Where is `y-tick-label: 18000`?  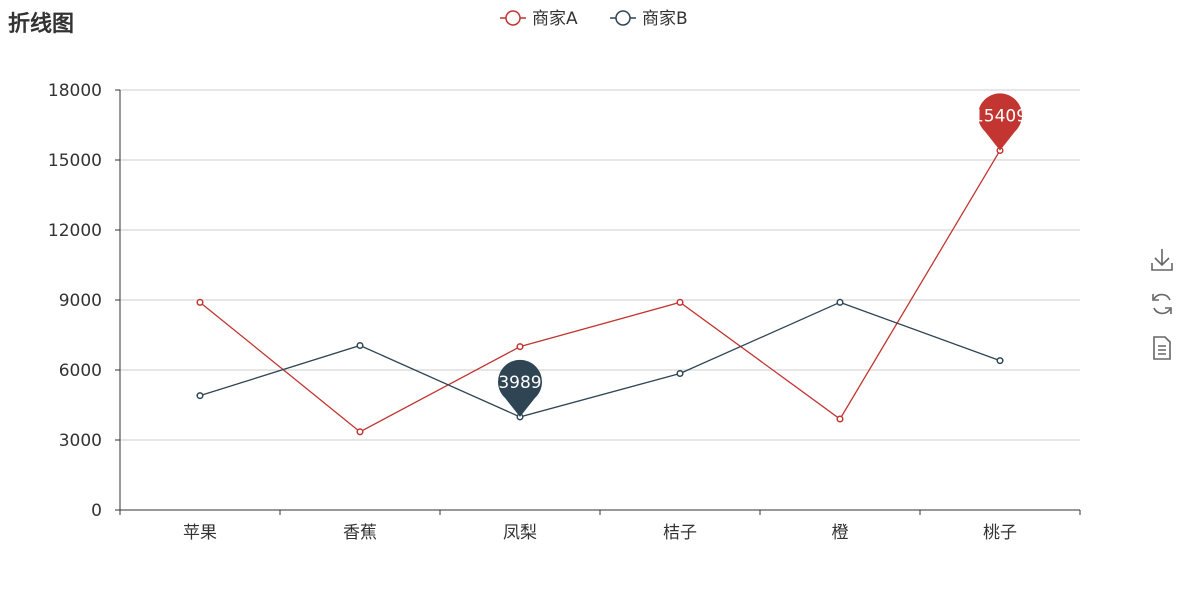 y-tick-label: 18000 is located at coordinates (75, 91).